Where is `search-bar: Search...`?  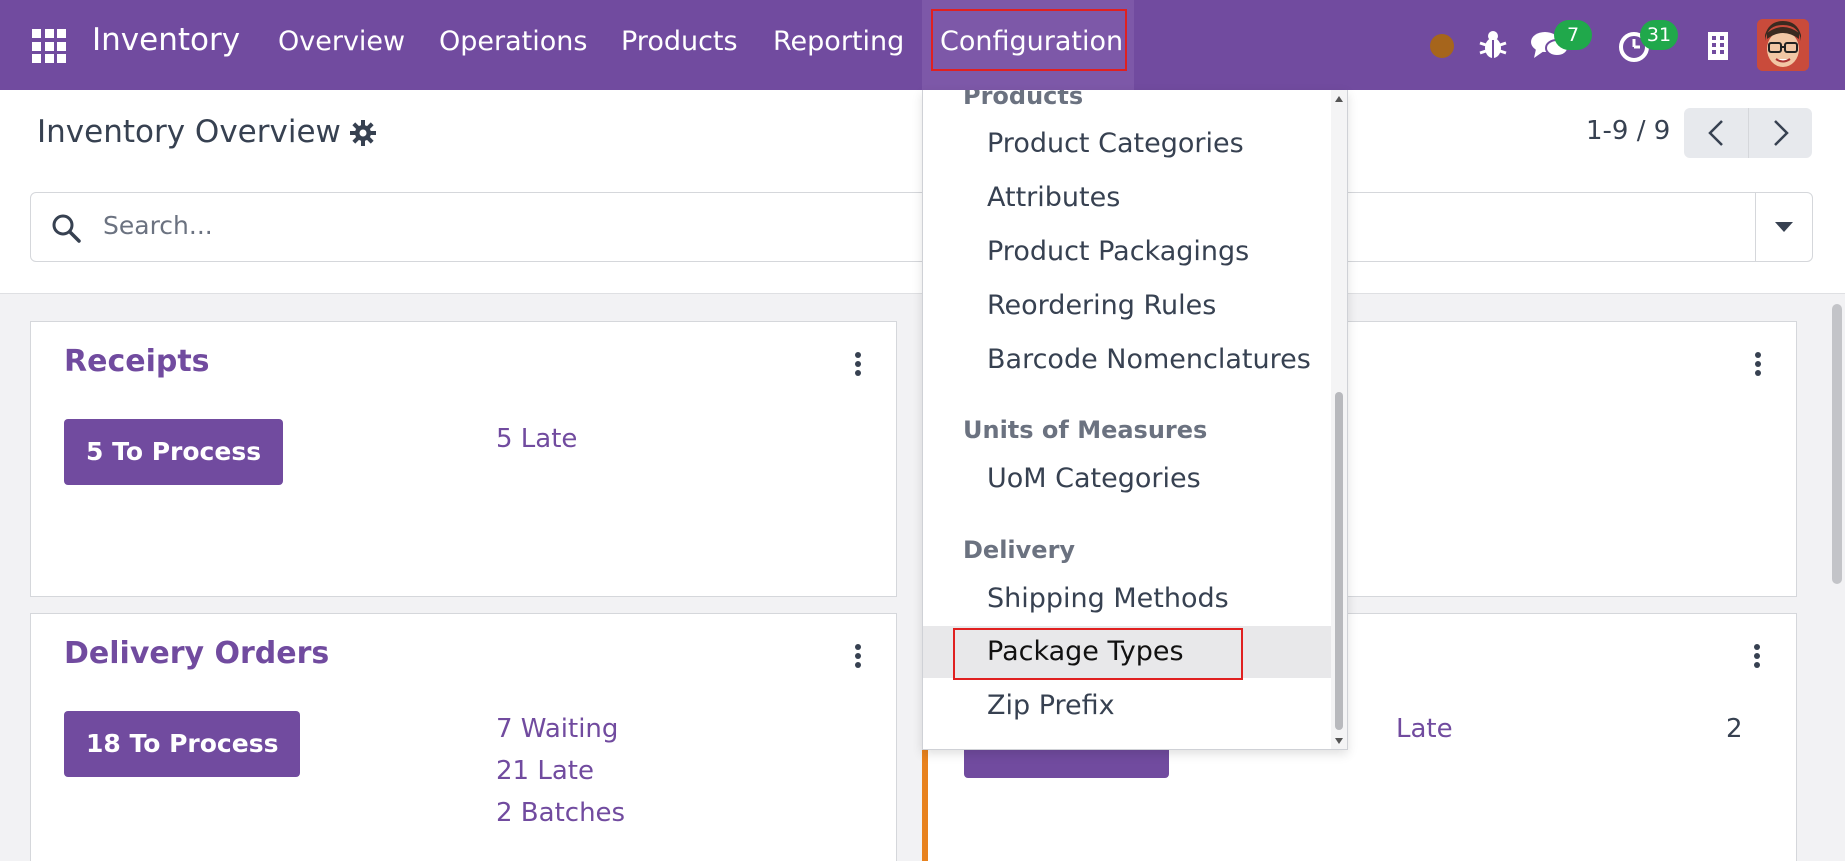
search-bar: Search... is located at coordinates (921, 227).